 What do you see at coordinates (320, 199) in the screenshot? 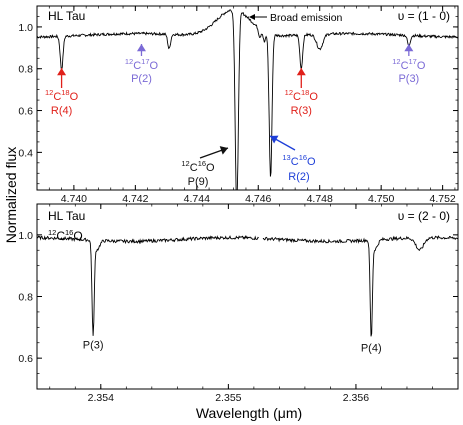
I see `top-xtick-label: 4.748` at bounding box center [320, 199].